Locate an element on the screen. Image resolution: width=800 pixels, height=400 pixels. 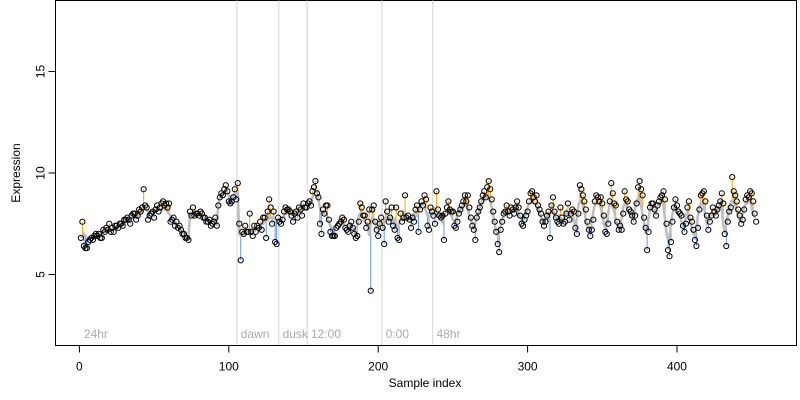
x-tick-label: 100 is located at coordinates (229, 367).